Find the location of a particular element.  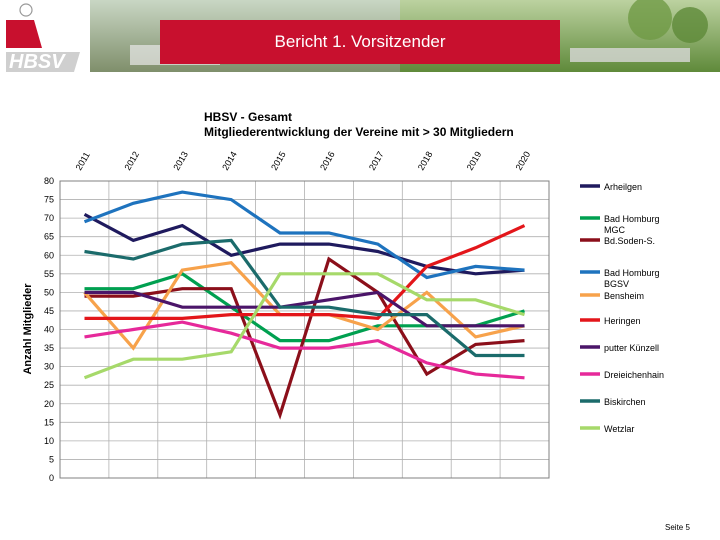

y-tick-label: 40 is located at coordinates (49, 330).